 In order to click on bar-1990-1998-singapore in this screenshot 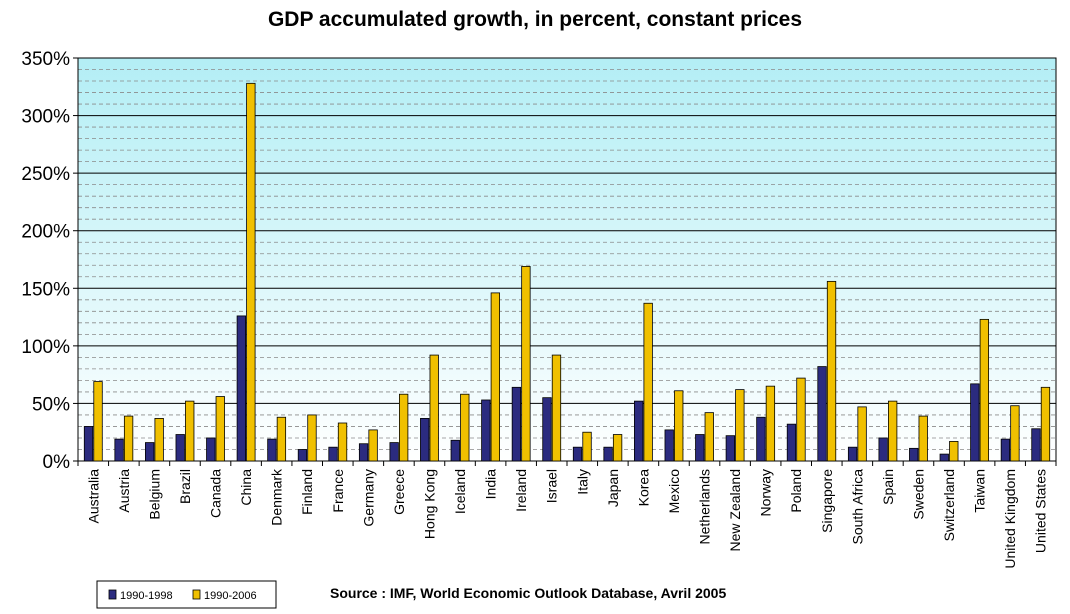, I will do `click(822, 414)`.